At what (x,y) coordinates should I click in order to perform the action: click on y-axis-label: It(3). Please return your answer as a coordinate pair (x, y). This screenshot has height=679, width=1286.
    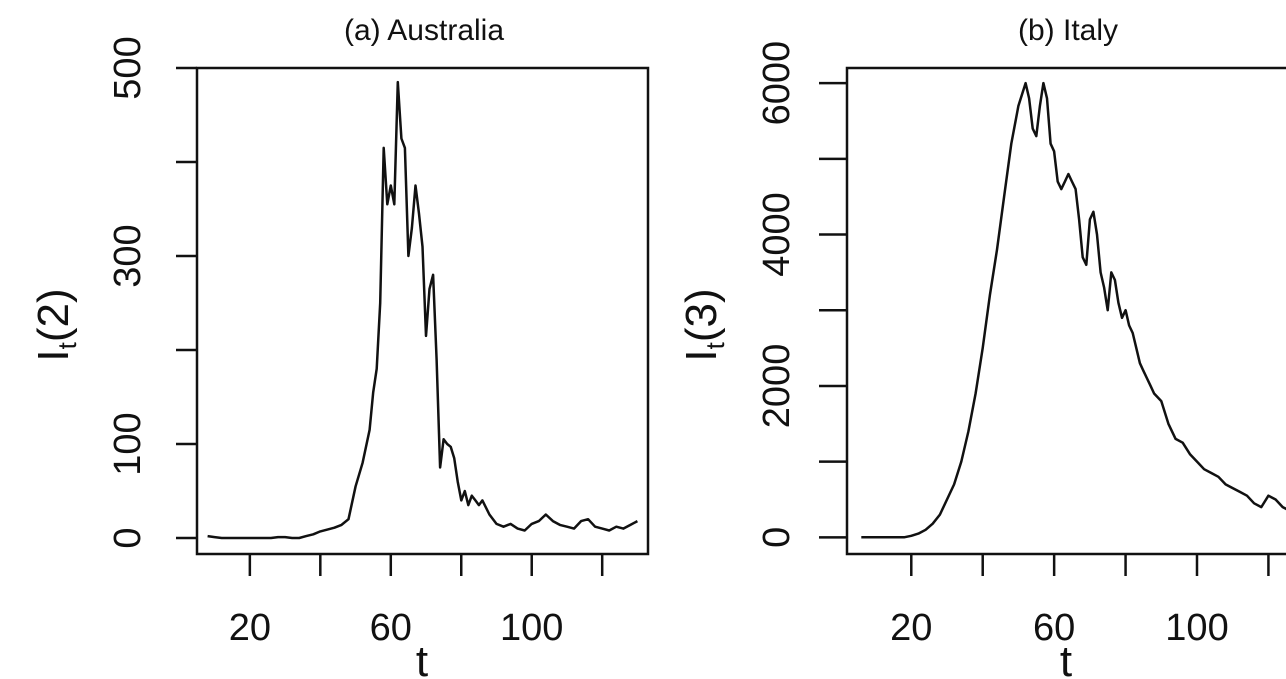
    Looking at the image, I should click on (703, 324).